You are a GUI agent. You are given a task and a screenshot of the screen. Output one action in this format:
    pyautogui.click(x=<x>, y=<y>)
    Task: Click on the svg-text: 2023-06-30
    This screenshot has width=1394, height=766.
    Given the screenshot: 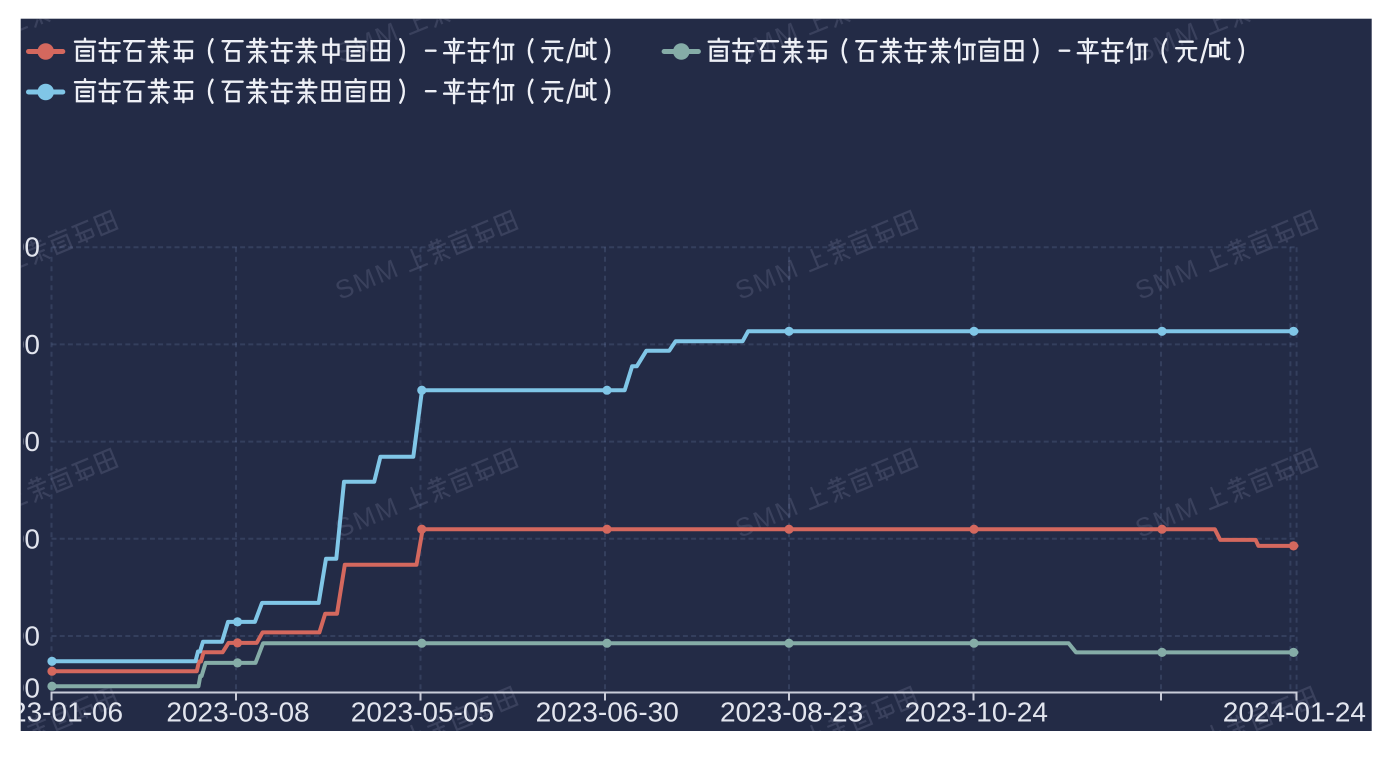 What is the action you would take?
    pyautogui.click(x=607, y=712)
    